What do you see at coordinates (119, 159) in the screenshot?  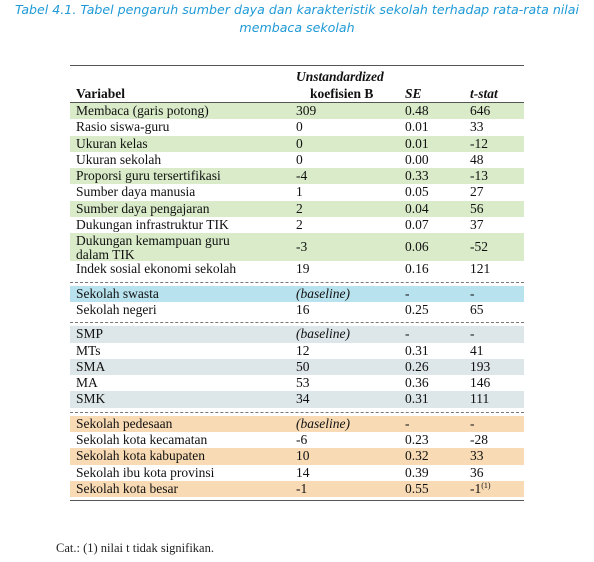 I see `cell-variabel: Ukuran sekolah` at bounding box center [119, 159].